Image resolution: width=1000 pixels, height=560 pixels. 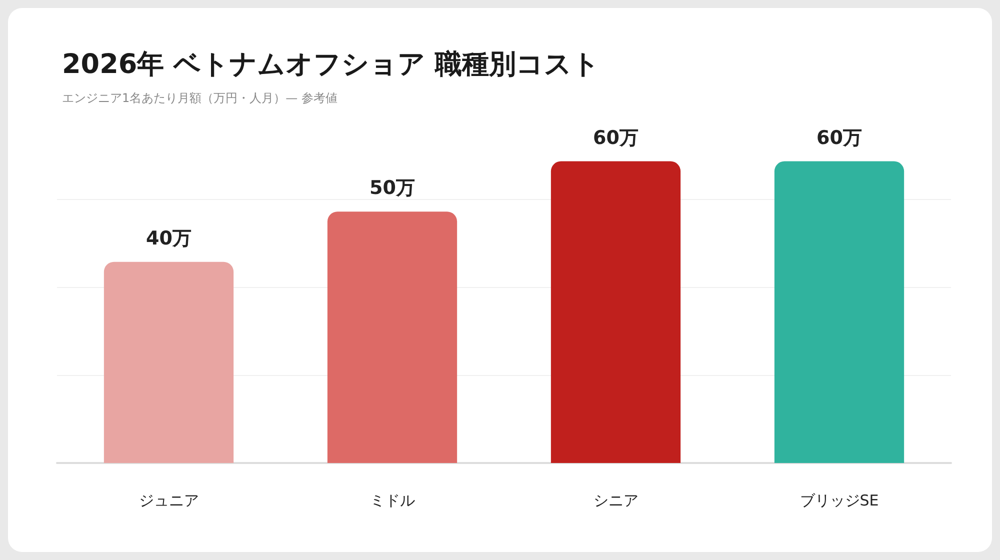 What do you see at coordinates (168, 501) in the screenshot?
I see `x-tick-label: ジュニア` at bounding box center [168, 501].